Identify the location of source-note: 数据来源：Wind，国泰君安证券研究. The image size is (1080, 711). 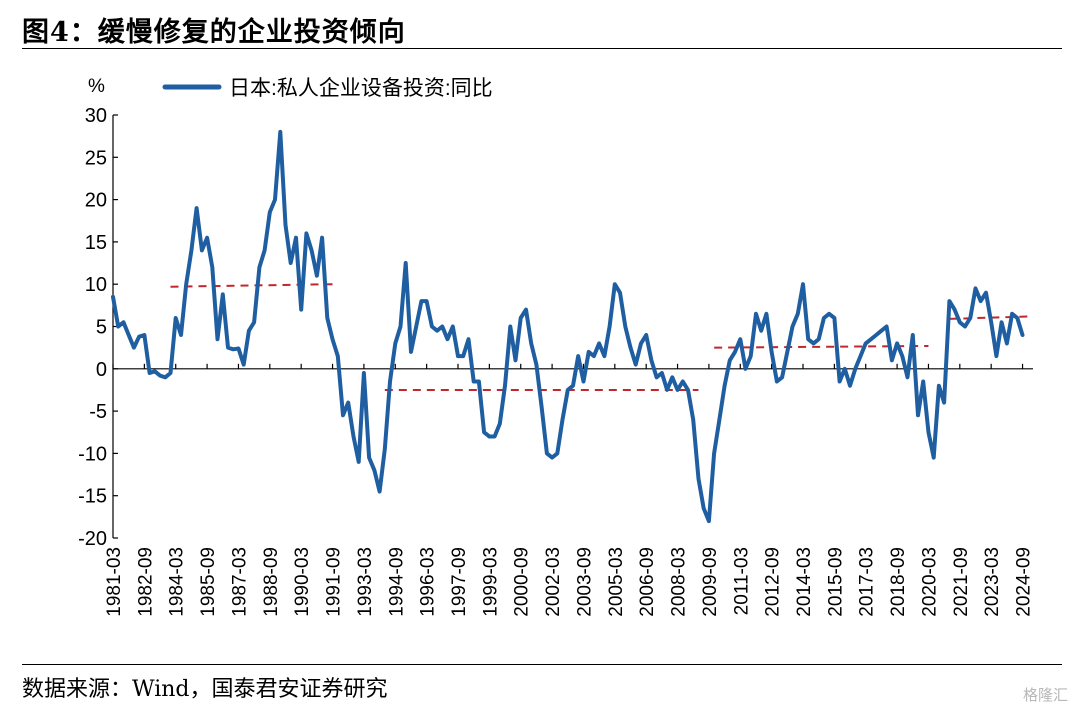
(205, 689).